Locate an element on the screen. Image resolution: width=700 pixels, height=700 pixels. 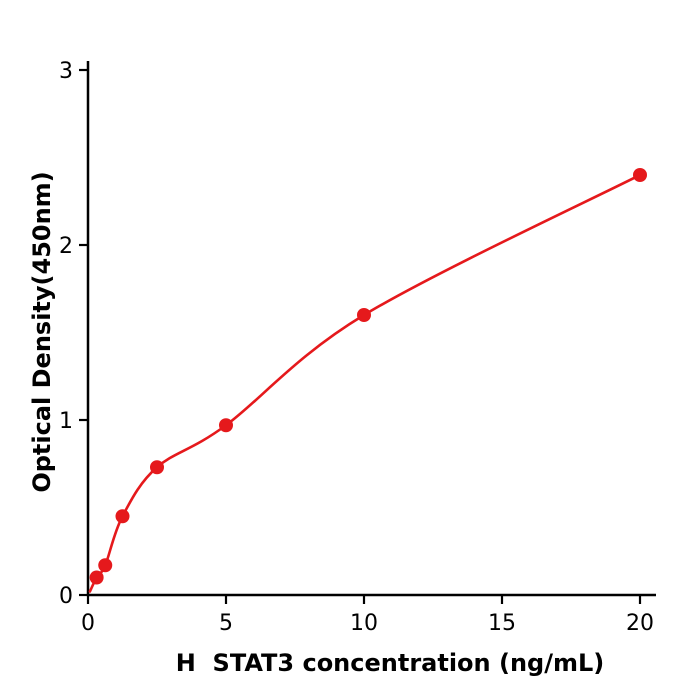
x-axis-tick-label: 5 is located at coordinates (226, 623).